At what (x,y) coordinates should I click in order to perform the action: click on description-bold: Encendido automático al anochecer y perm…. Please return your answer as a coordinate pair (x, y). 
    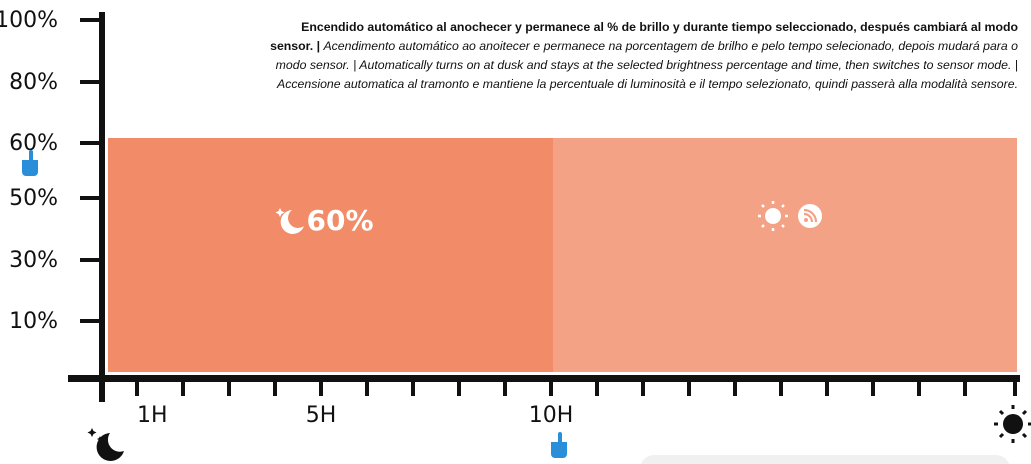
    Looking at the image, I should click on (644, 36).